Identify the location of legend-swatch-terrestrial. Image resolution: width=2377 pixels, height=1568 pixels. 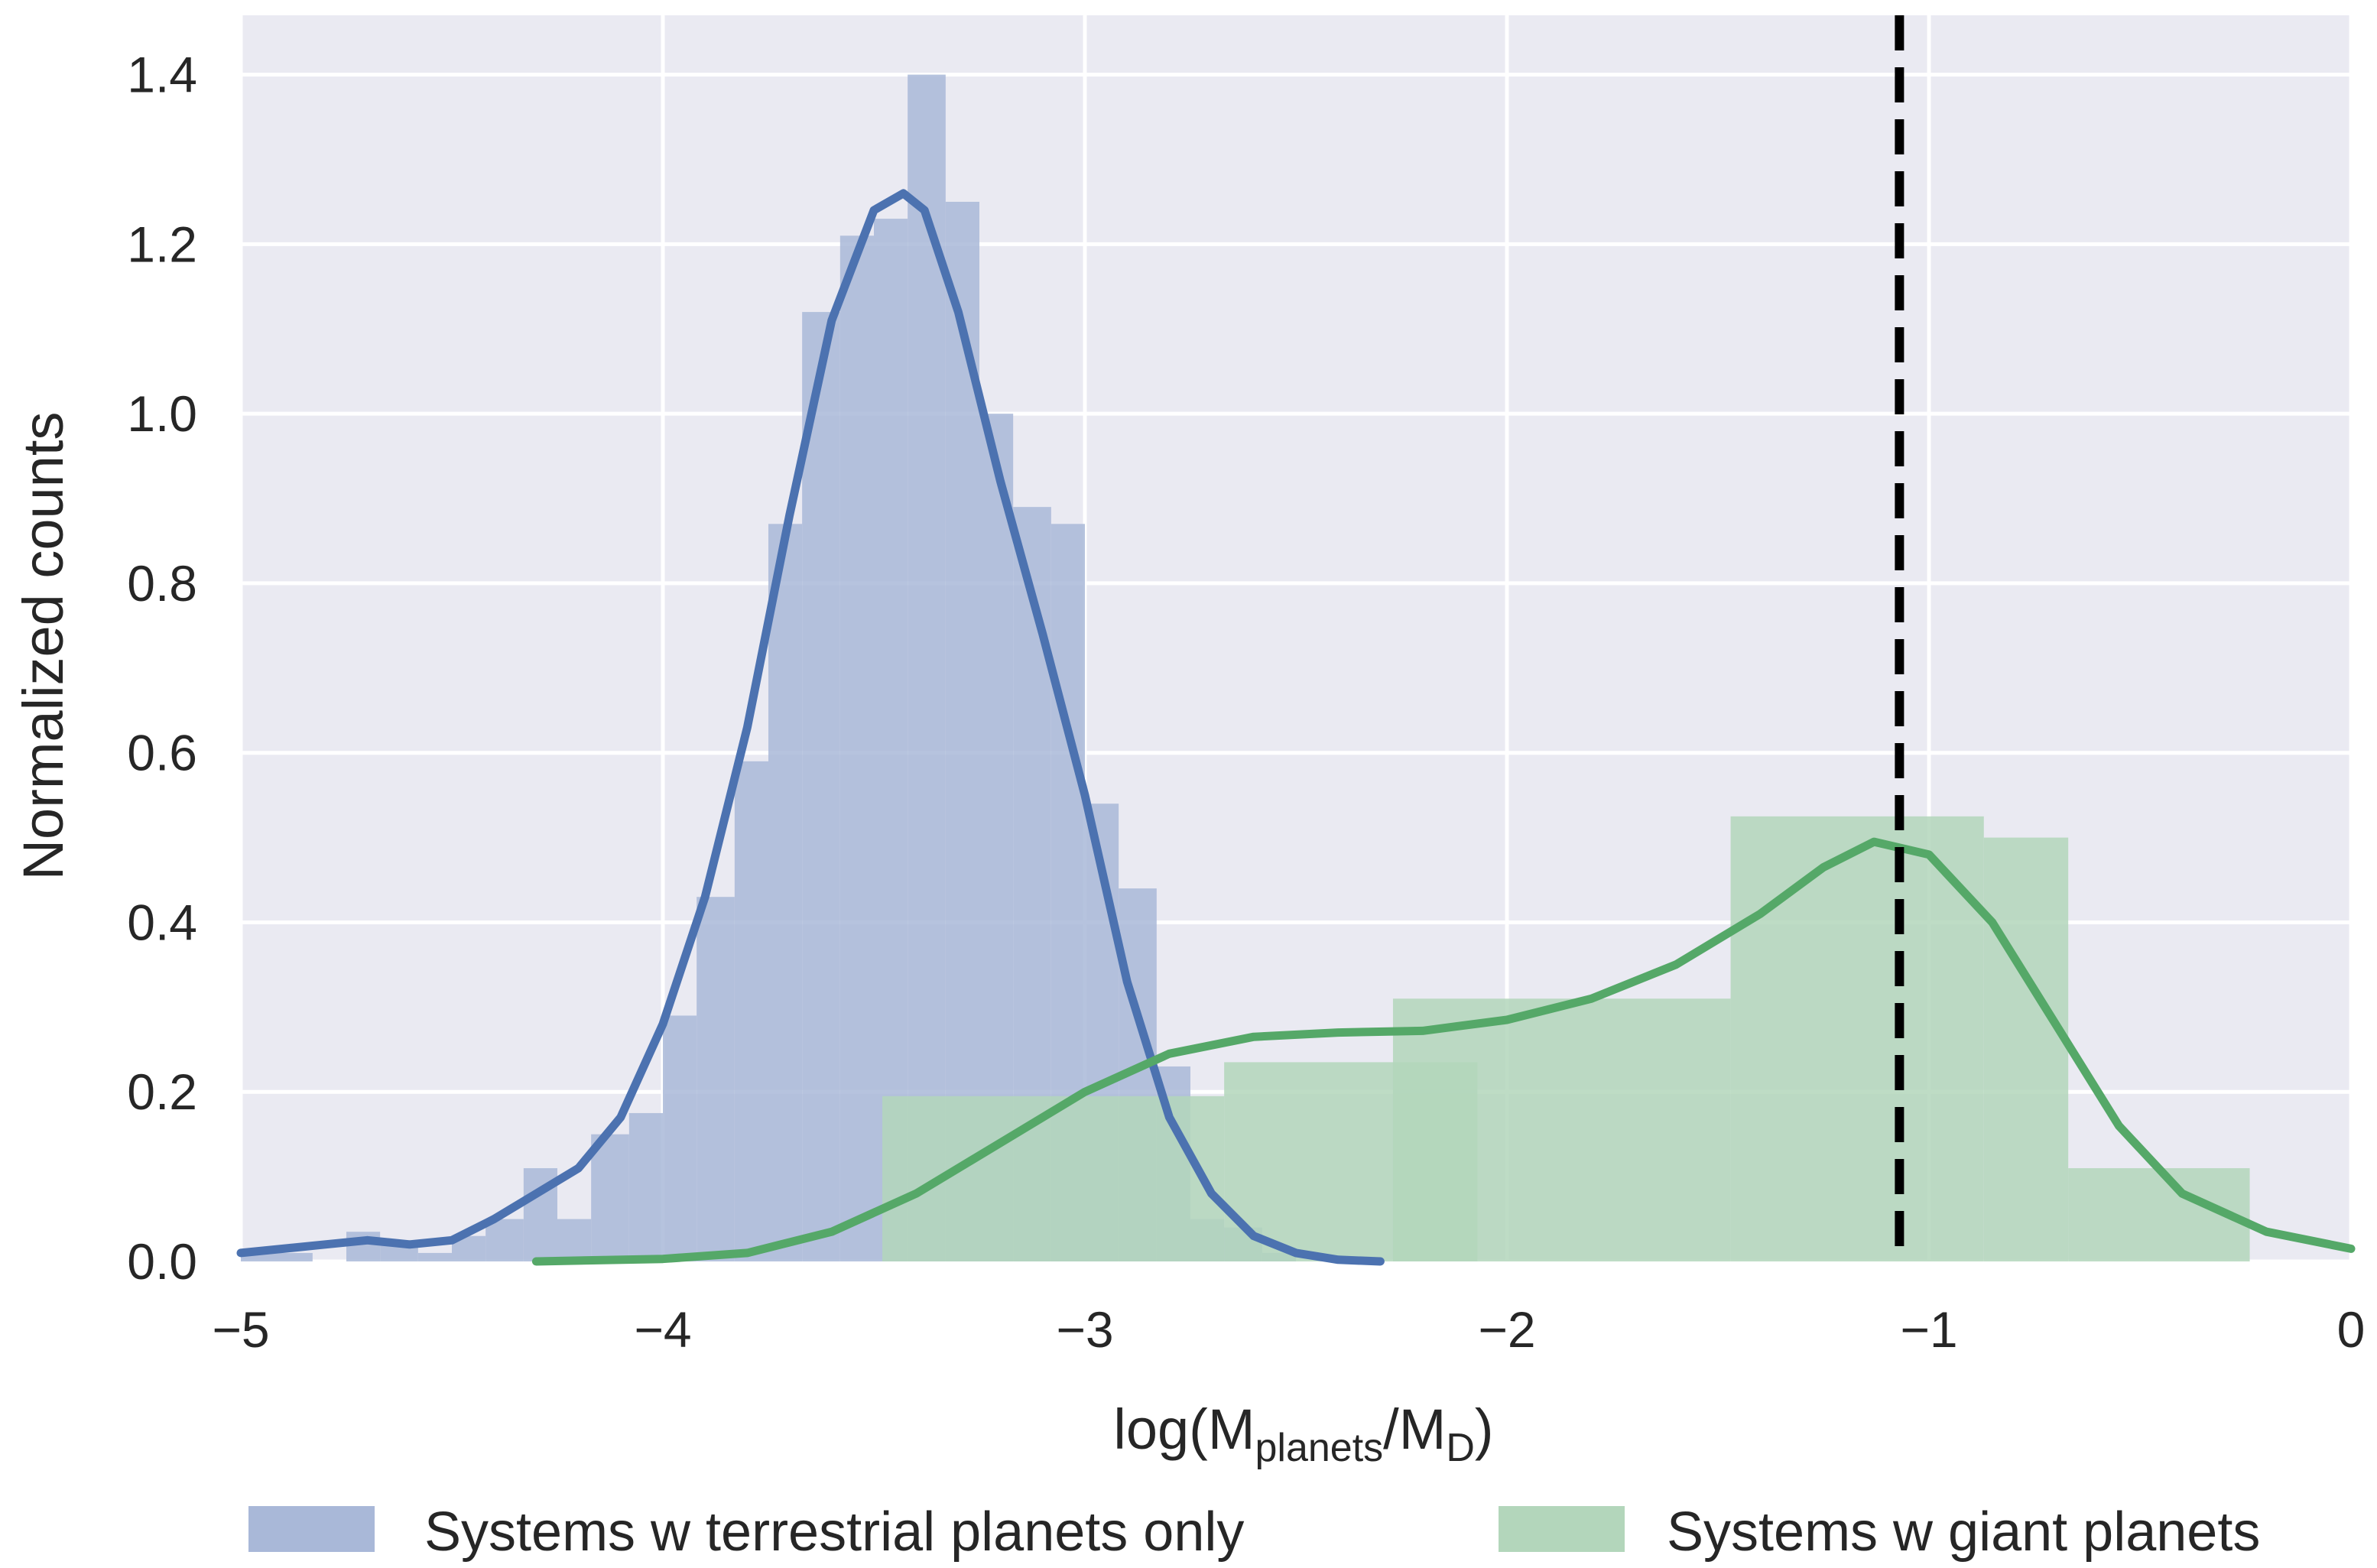
(311, 1529).